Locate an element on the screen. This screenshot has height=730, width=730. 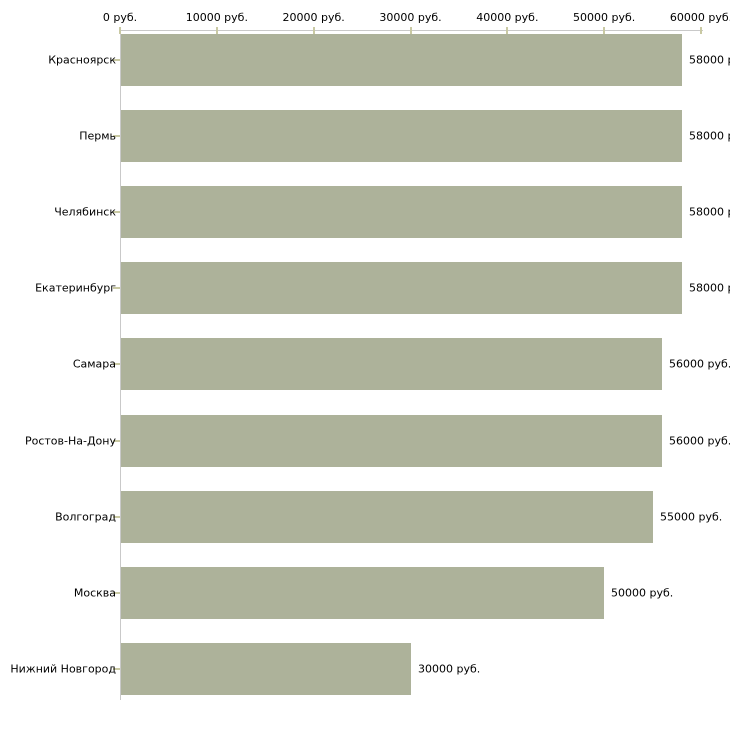
x-axis-tick-label: 50000 руб. is located at coordinates (604, 17).